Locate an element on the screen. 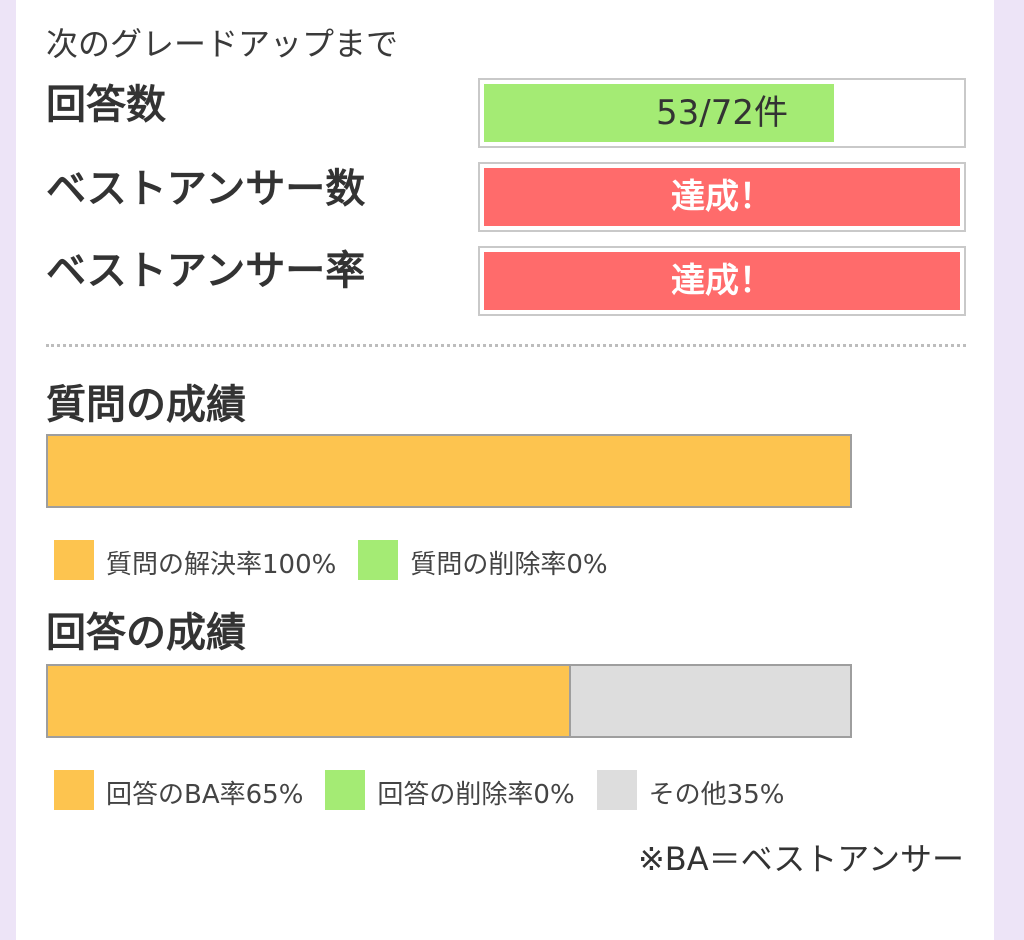  legend-label: 回答のBA率65% is located at coordinates (205, 795).